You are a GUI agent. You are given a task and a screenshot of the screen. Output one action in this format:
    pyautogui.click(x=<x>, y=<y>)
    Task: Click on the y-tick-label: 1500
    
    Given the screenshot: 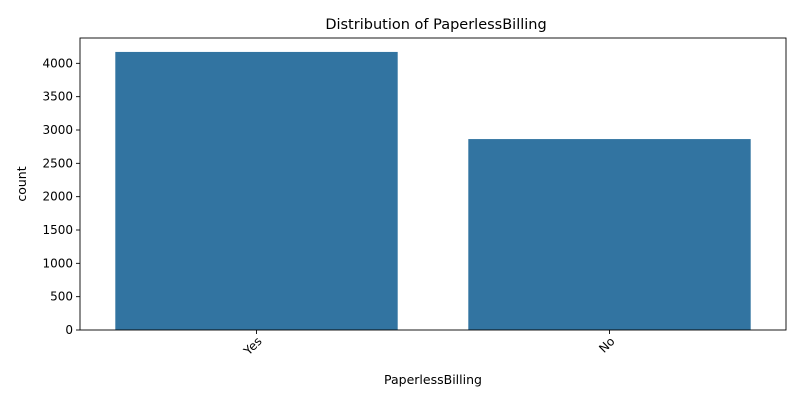 What is the action you would take?
    pyautogui.click(x=57, y=230)
    